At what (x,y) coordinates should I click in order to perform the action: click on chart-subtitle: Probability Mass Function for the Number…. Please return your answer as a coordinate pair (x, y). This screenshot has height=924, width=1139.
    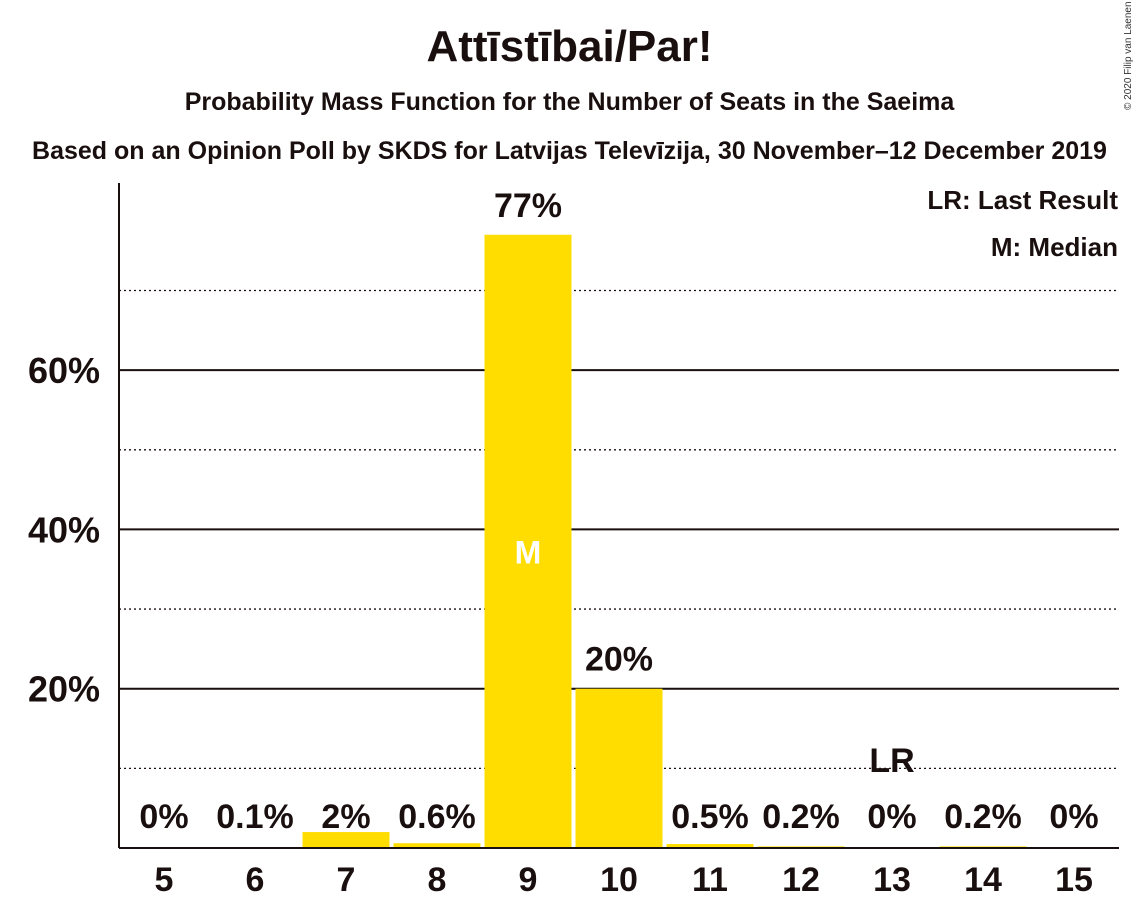
    Looking at the image, I should click on (569, 102).